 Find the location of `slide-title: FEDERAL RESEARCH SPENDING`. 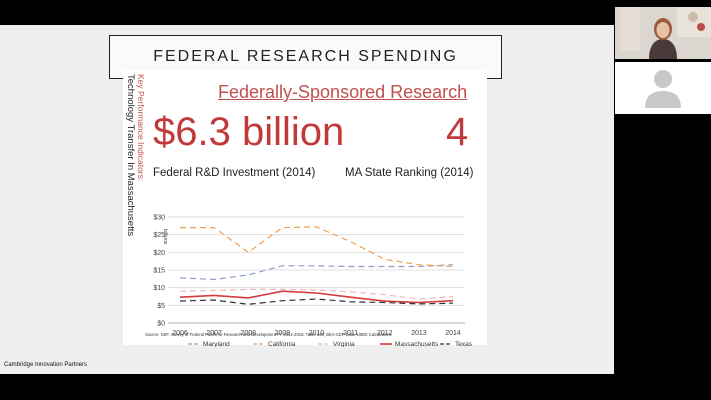

slide-title: FEDERAL RESEARCH SPENDING is located at coordinates (305, 56).